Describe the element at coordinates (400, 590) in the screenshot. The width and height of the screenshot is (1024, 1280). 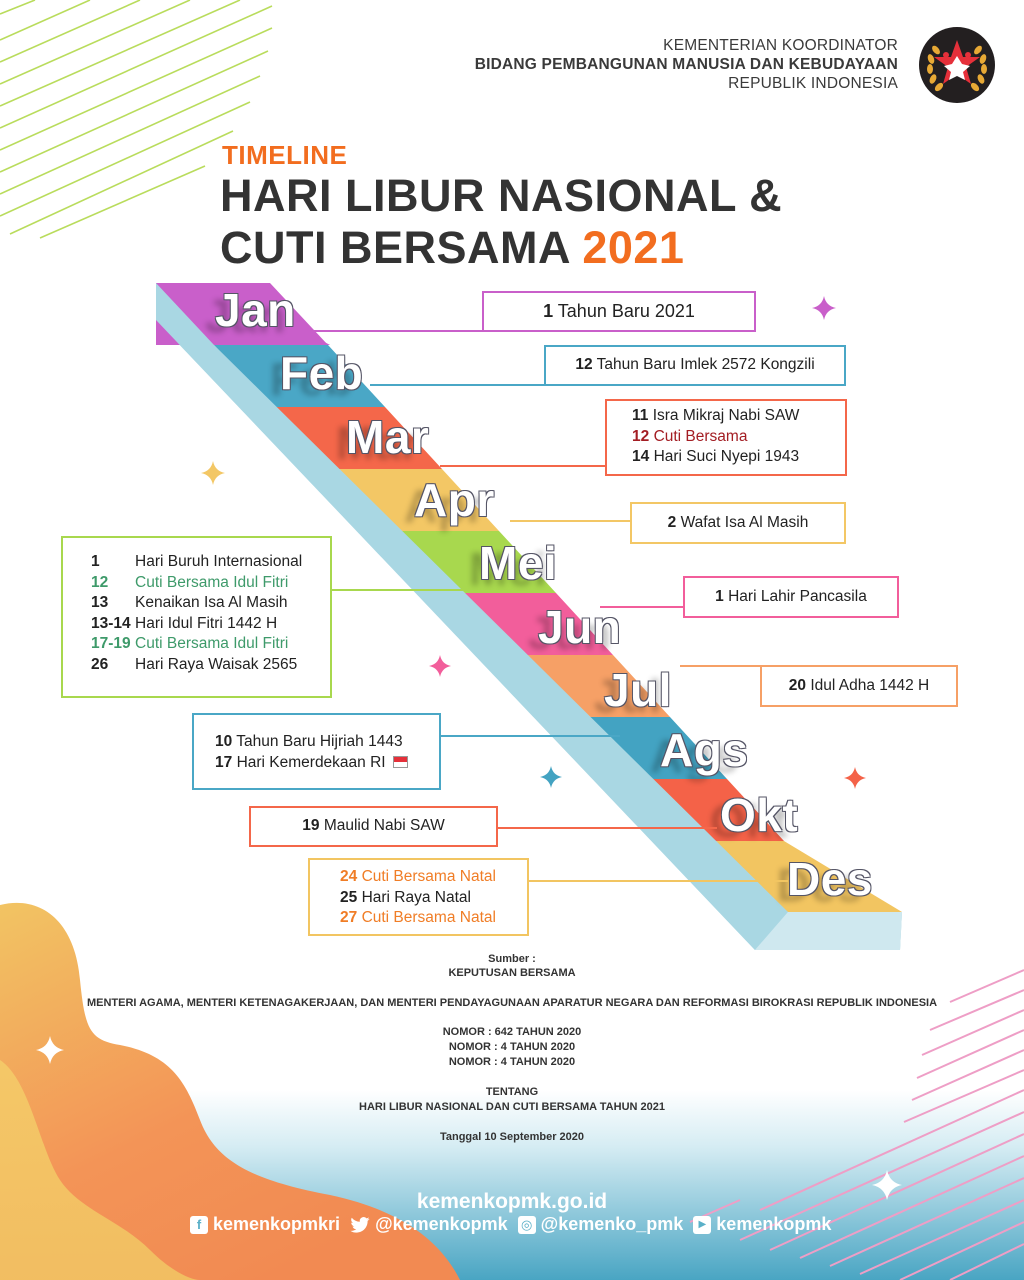
I see `connector-mei` at that location.